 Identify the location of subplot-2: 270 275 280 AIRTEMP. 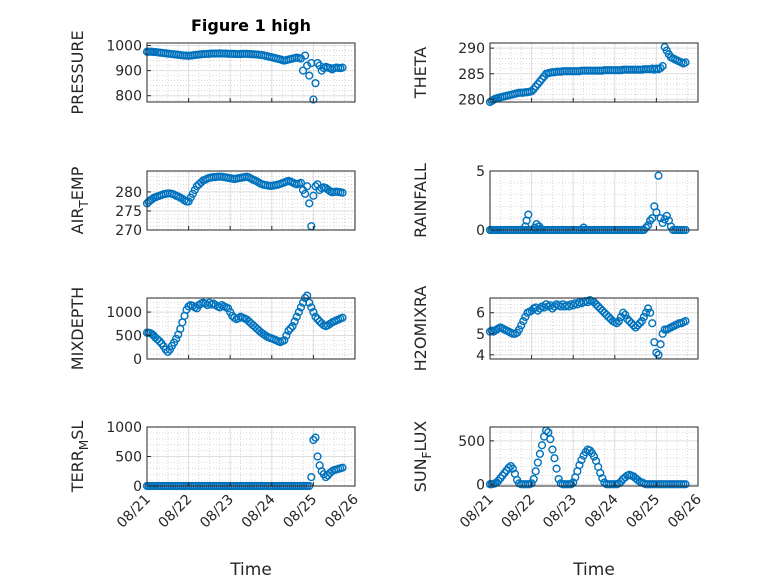
(212, 202).